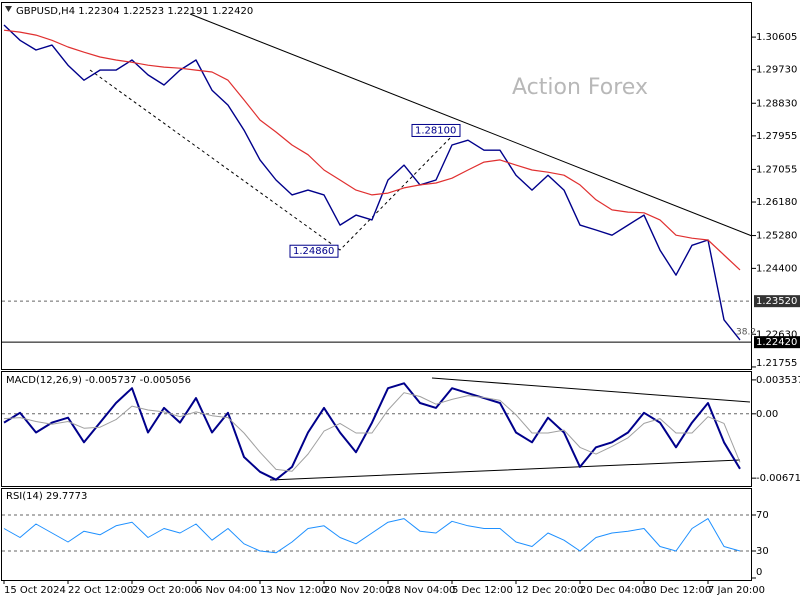 Image resolution: width=800 pixels, height=600 pixels. I want to click on y-tick-label: 1.28830, so click(776, 103).